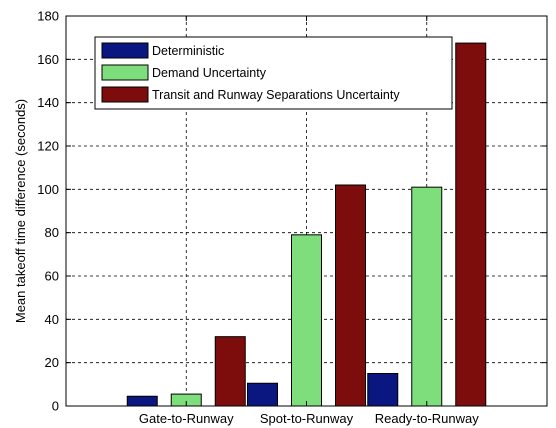 Image resolution: width=556 pixels, height=428 pixels. What do you see at coordinates (209, 73) in the screenshot?
I see `legend-label: Demand Uncertainty` at bounding box center [209, 73].